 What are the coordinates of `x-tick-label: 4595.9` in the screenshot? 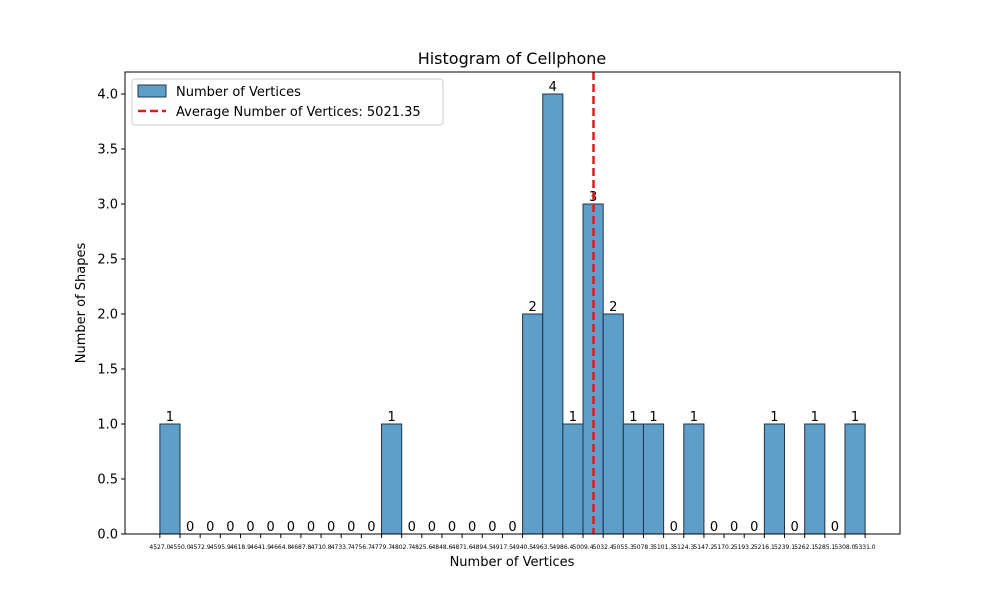 It's located at (220, 547).